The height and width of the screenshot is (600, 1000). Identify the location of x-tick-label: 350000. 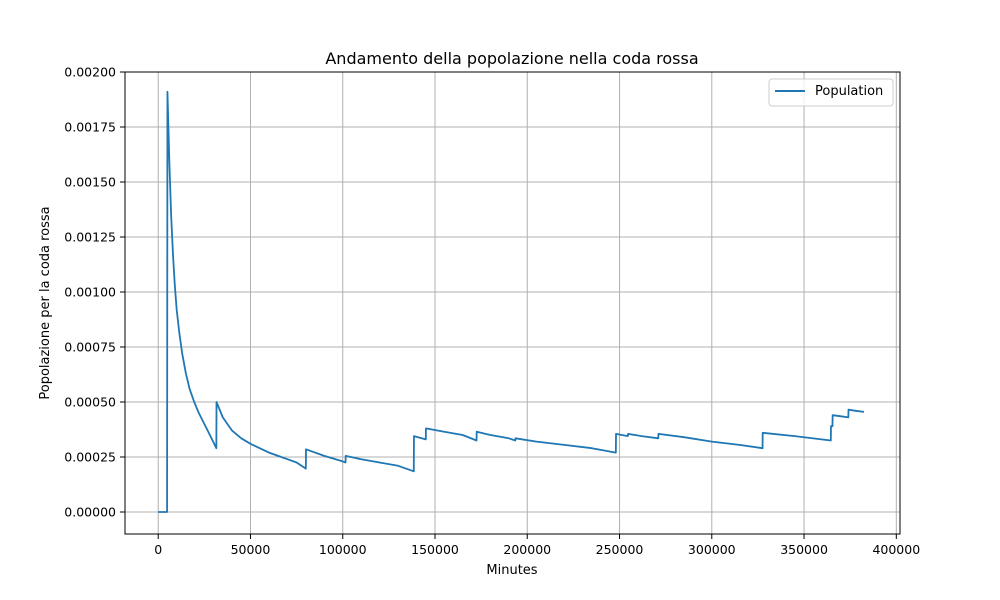
(804, 549).